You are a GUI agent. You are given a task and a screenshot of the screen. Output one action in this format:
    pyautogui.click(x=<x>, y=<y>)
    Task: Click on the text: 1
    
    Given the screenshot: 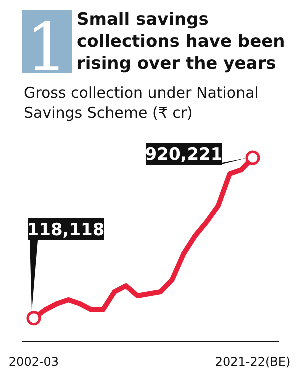 What is the action you would take?
    pyautogui.click(x=47, y=47)
    